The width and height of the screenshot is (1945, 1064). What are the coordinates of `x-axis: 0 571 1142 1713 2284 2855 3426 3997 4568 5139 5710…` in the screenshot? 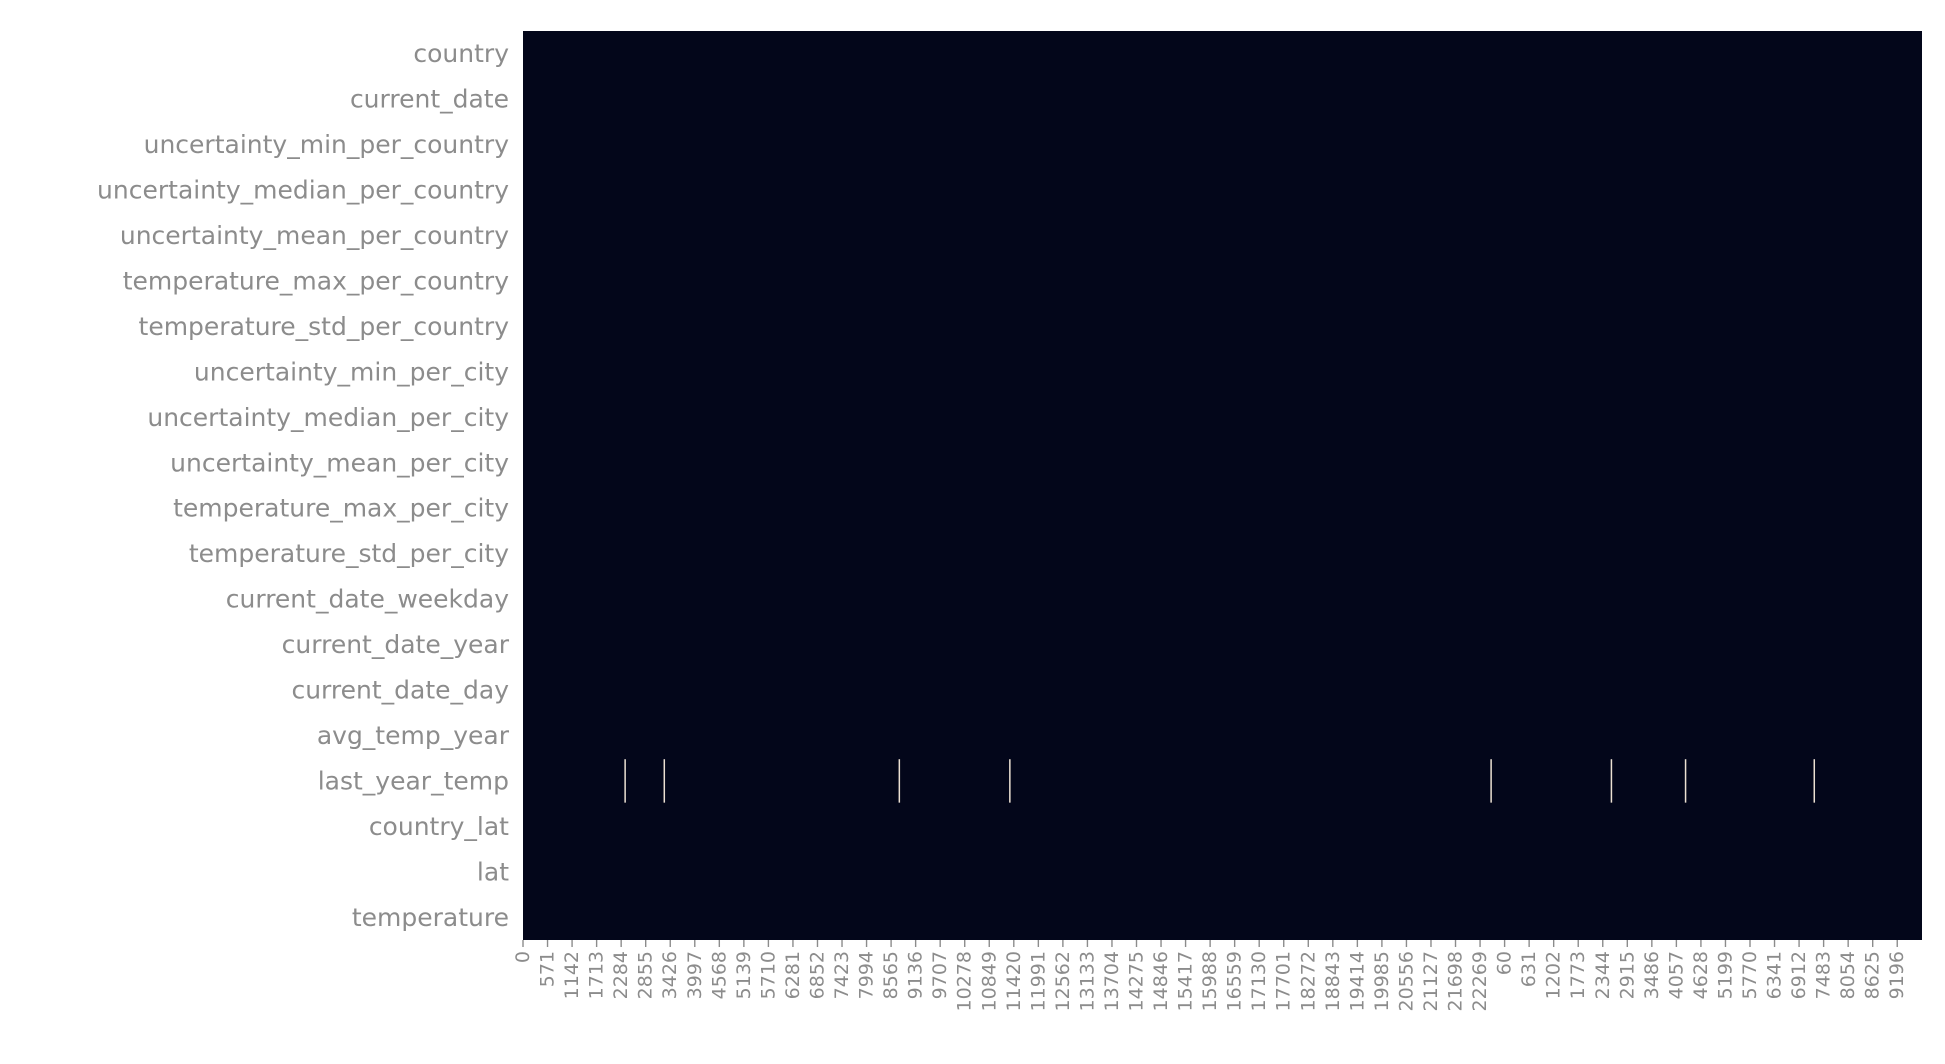 It's located at (1210, 975).